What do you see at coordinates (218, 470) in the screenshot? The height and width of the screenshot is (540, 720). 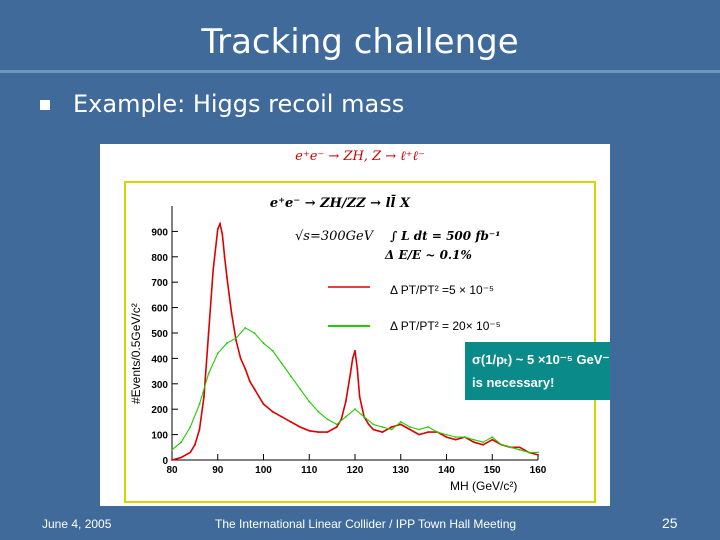 I see `x-tick-label: 90` at bounding box center [218, 470].